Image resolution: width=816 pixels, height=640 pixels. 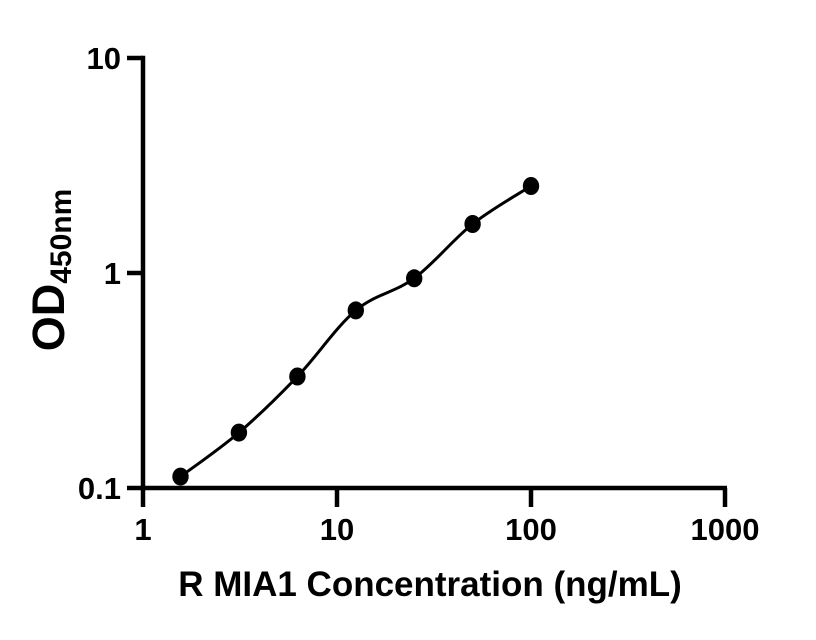 I want to click on x-axis-ticks: 1 10 100 1000, so click(x=446, y=517).